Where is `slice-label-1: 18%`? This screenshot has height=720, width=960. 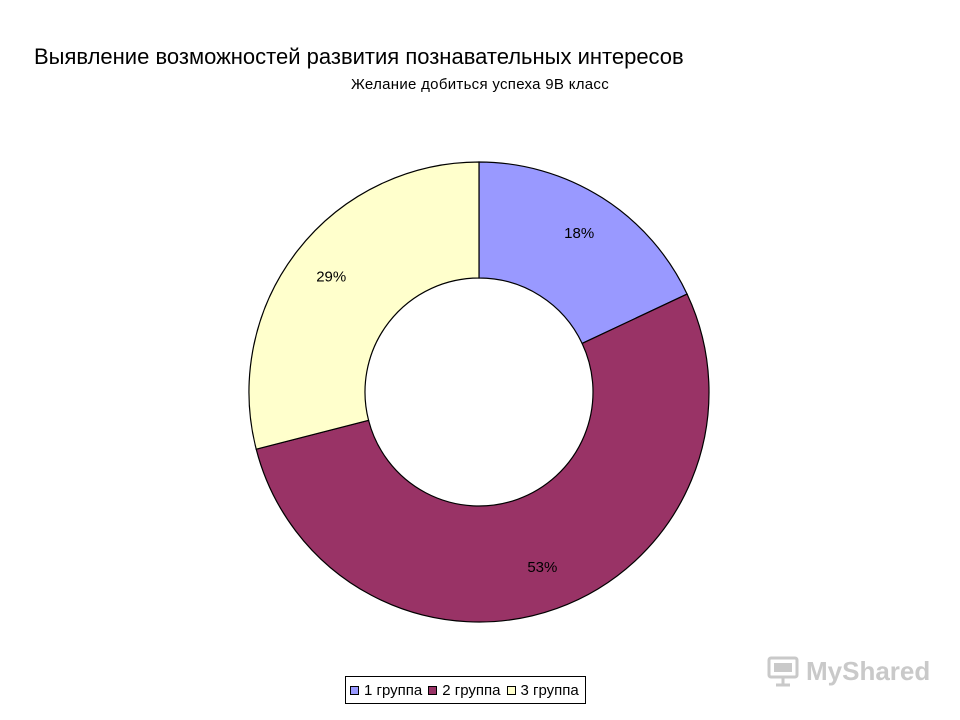
slice-label-1: 18% is located at coordinates (579, 233).